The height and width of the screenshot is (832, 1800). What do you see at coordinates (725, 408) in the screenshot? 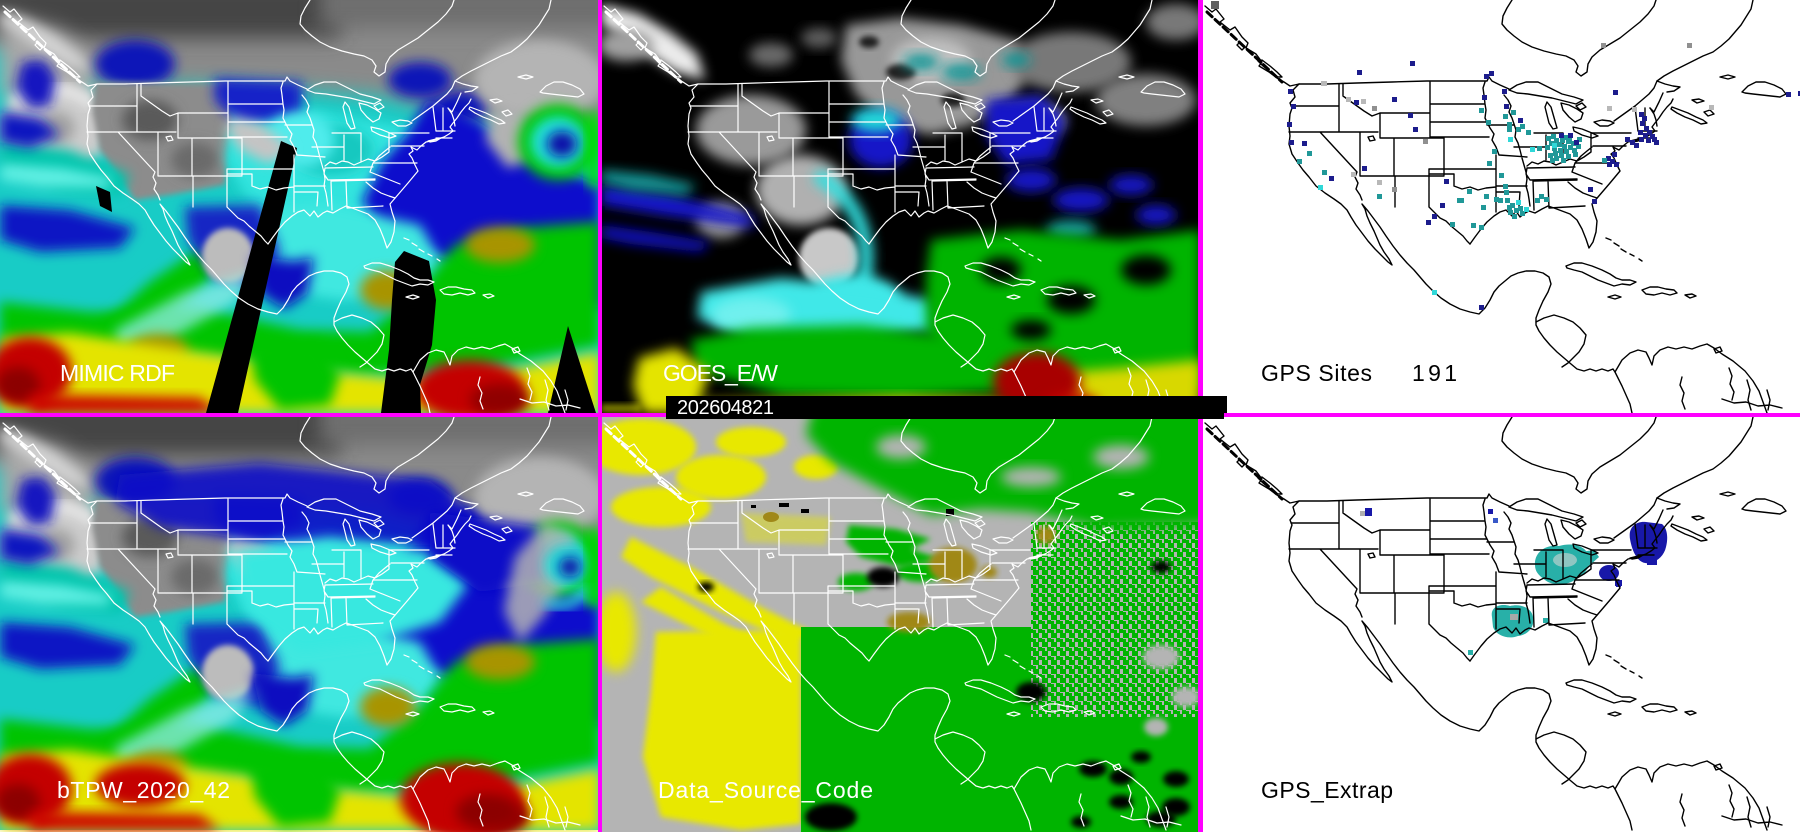
I see `svg-text: 202604821` at bounding box center [725, 408].